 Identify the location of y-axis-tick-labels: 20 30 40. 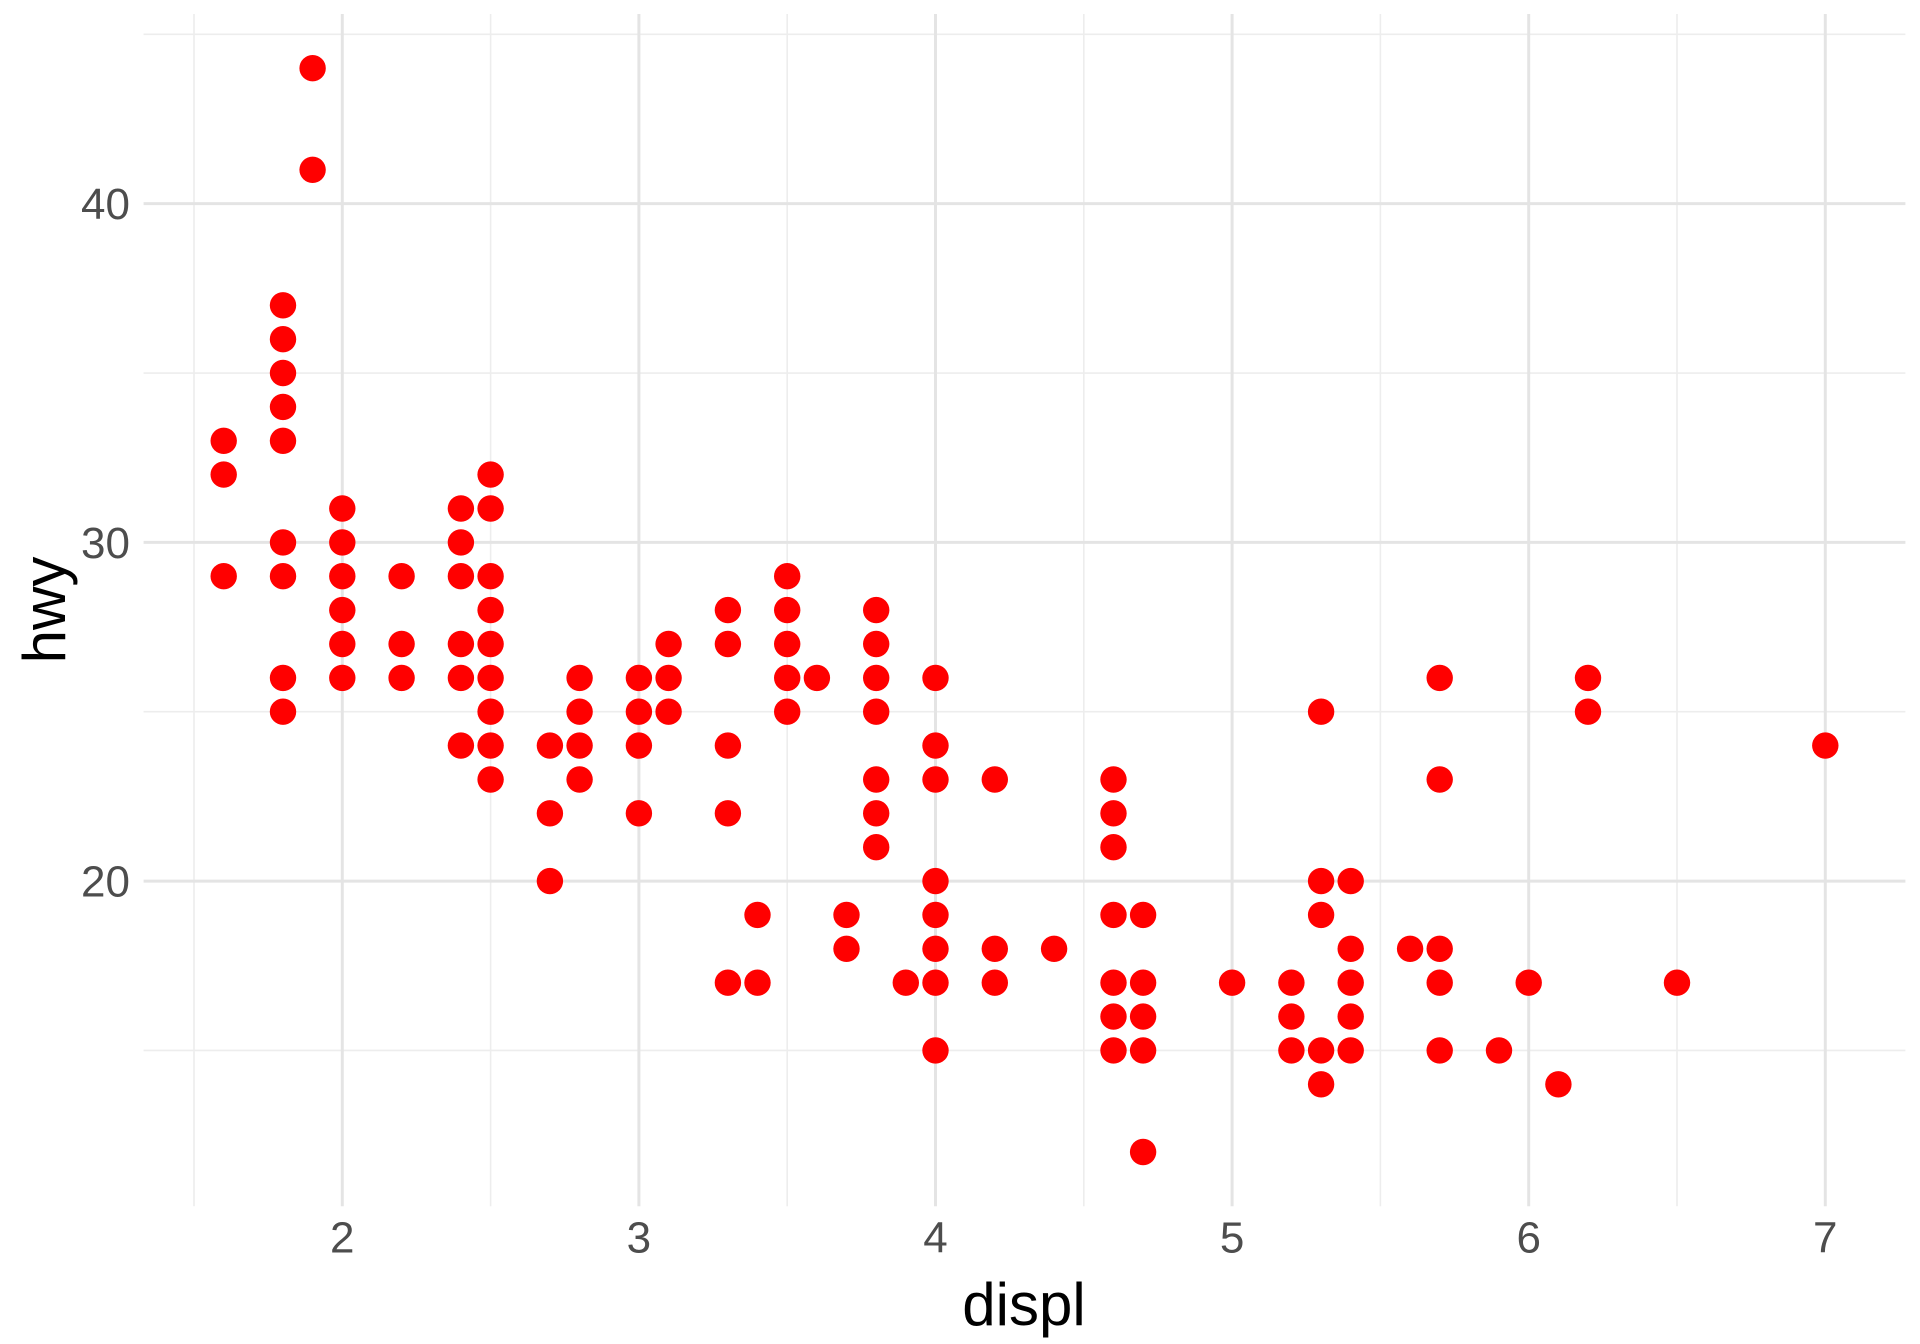
(105, 543).